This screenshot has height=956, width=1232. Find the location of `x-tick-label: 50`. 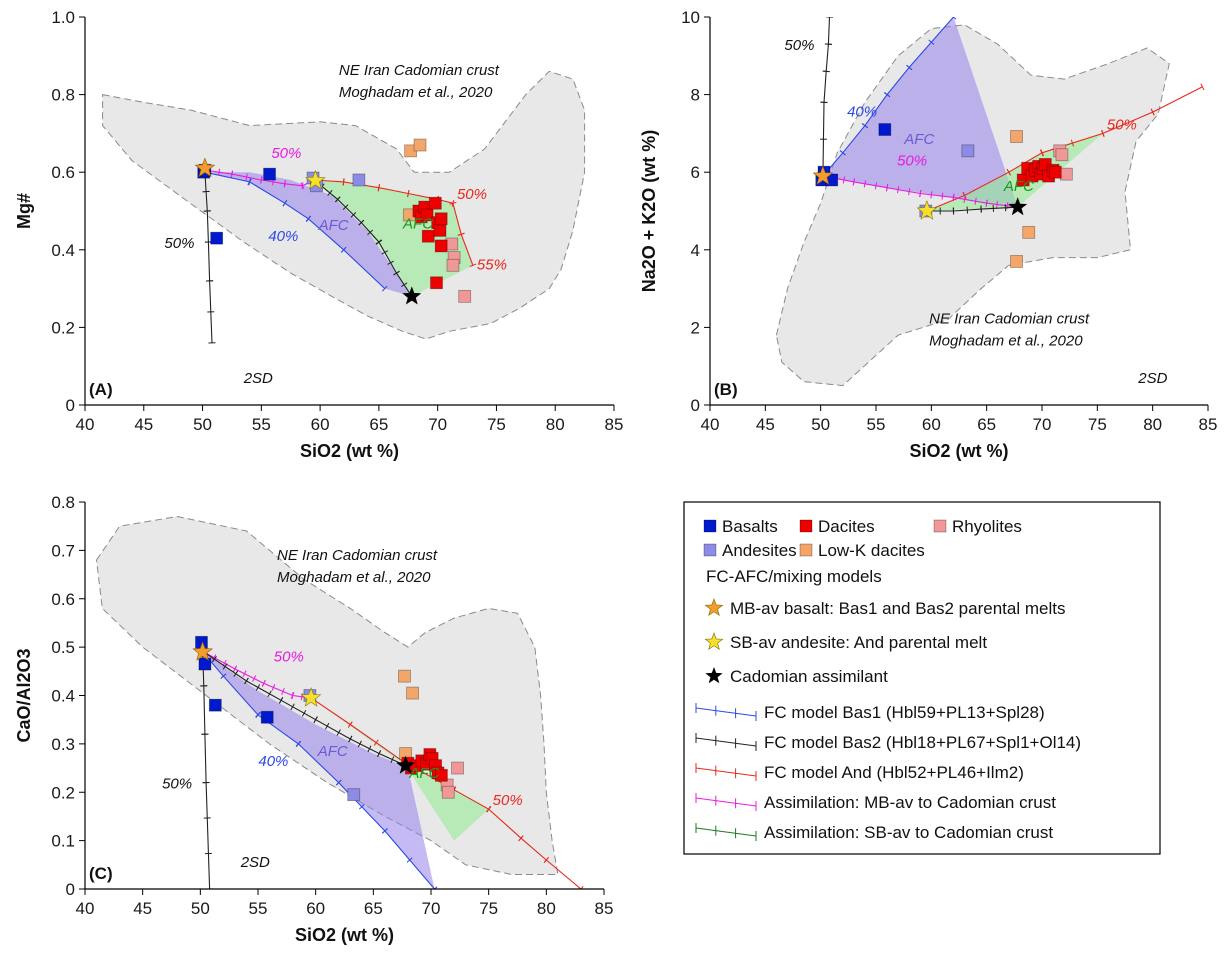

x-tick-label: 50 is located at coordinates (200, 908).